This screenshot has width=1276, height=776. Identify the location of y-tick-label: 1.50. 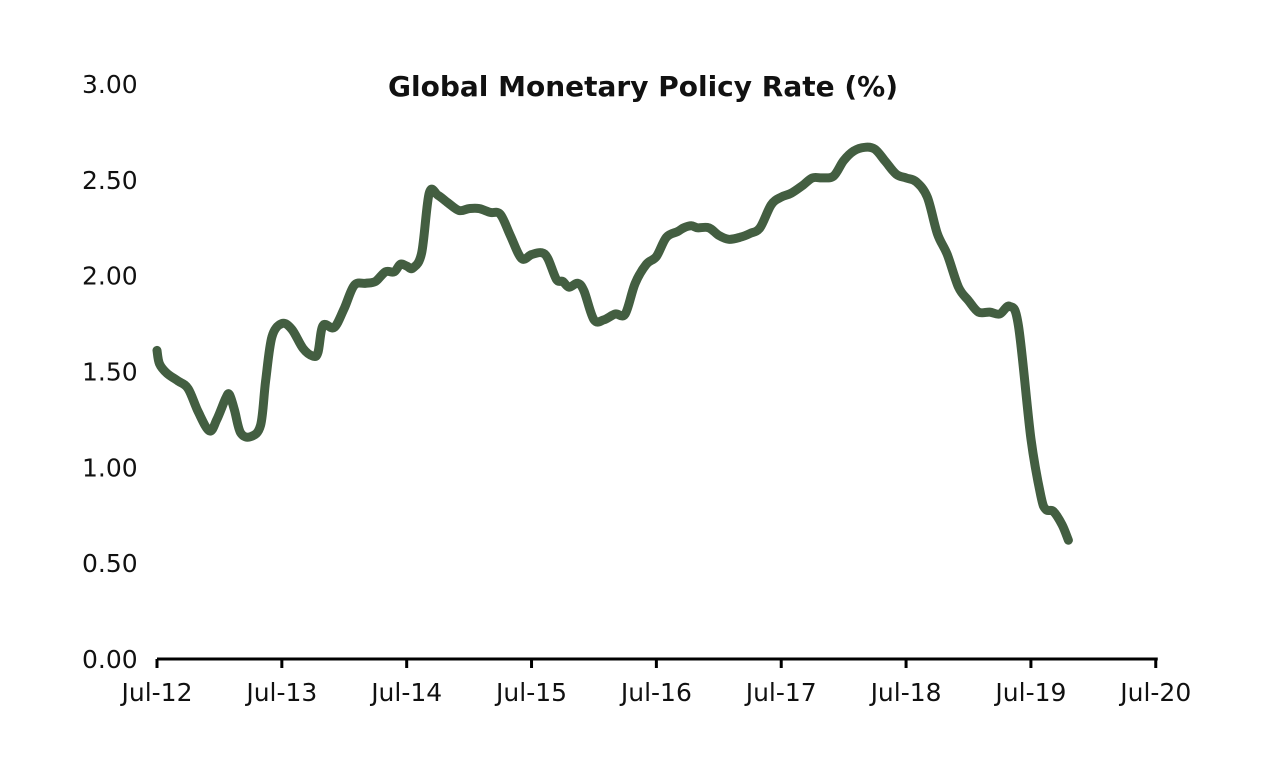
(110, 372).